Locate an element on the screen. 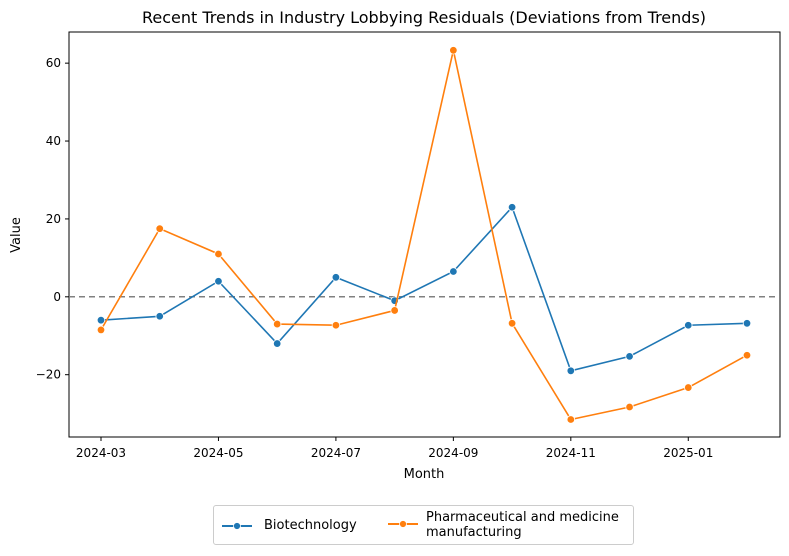 The height and width of the screenshot is (556, 789). y-tick-label: 40 is located at coordinates (53, 141).